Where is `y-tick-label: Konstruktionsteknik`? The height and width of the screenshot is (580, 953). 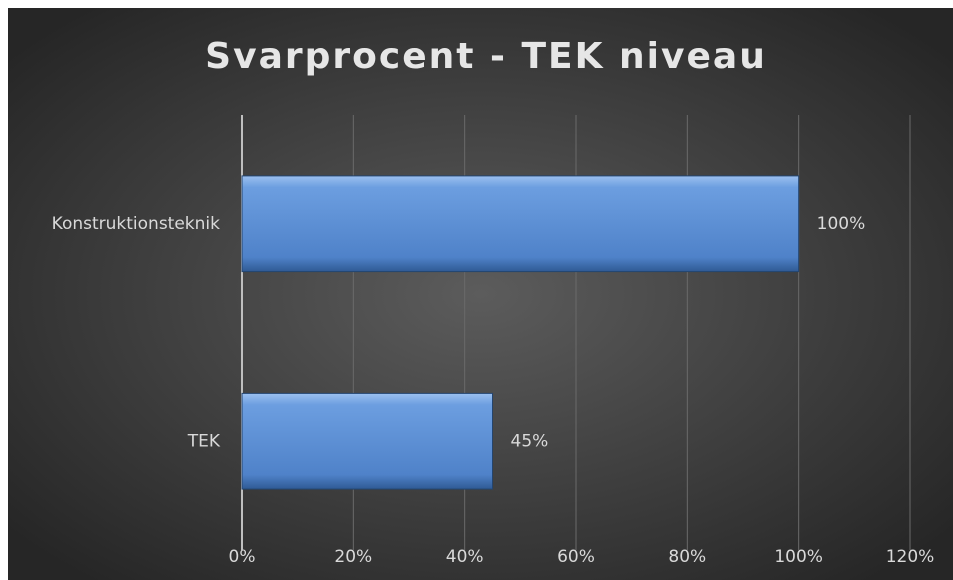 y-tick-label: Konstruktionsteknik is located at coordinates (136, 224).